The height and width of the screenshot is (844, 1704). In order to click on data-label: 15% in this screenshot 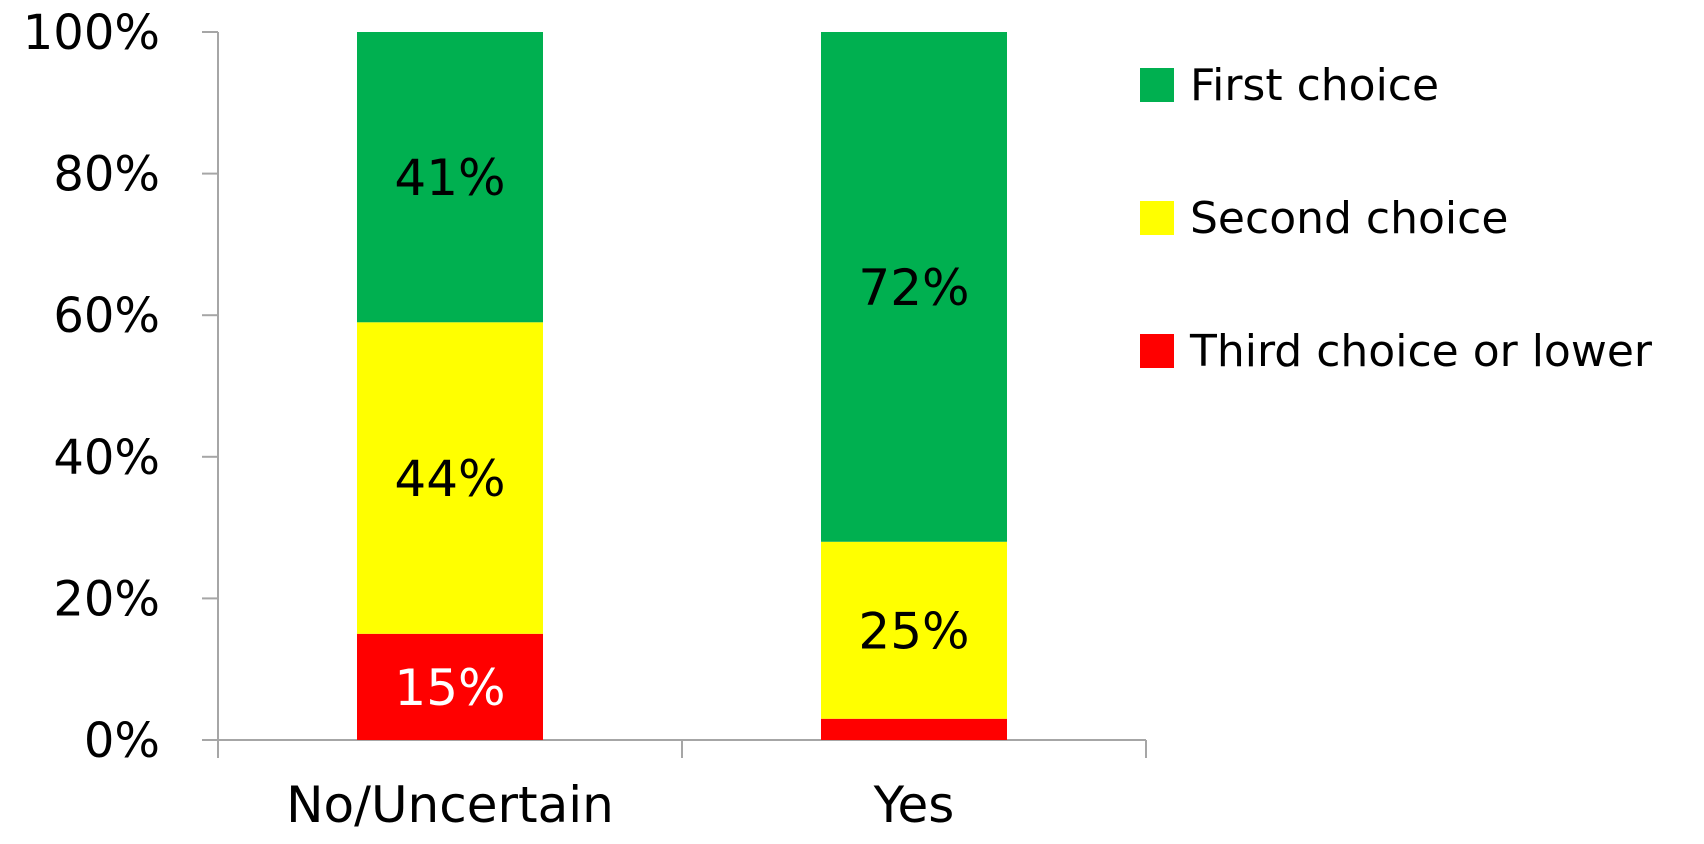, I will do `click(449, 688)`.